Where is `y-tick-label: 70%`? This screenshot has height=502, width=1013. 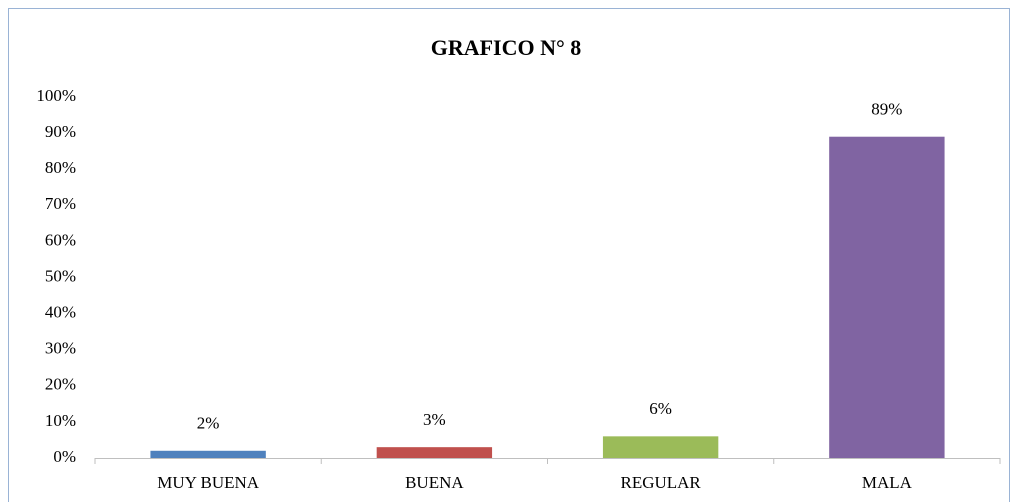 y-tick-label: 70% is located at coordinates (60, 203).